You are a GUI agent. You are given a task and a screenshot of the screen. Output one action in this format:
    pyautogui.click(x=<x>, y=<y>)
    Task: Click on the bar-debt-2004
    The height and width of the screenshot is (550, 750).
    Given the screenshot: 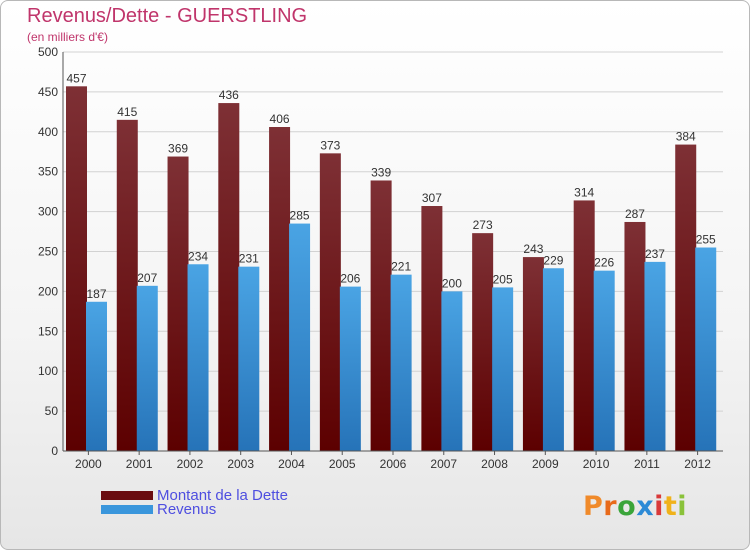 What is the action you would take?
    pyautogui.click(x=280, y=289)
    